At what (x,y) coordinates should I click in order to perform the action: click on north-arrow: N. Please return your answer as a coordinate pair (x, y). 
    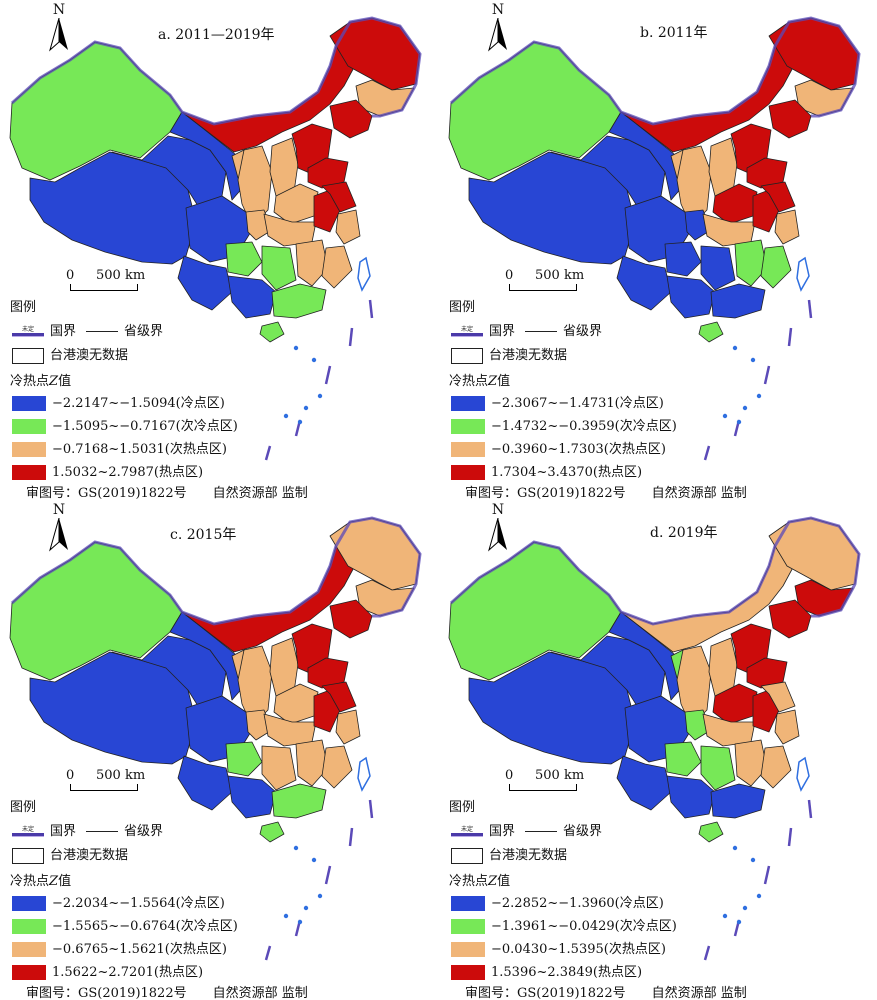
    Looking at the image, I should click on (498, 28).